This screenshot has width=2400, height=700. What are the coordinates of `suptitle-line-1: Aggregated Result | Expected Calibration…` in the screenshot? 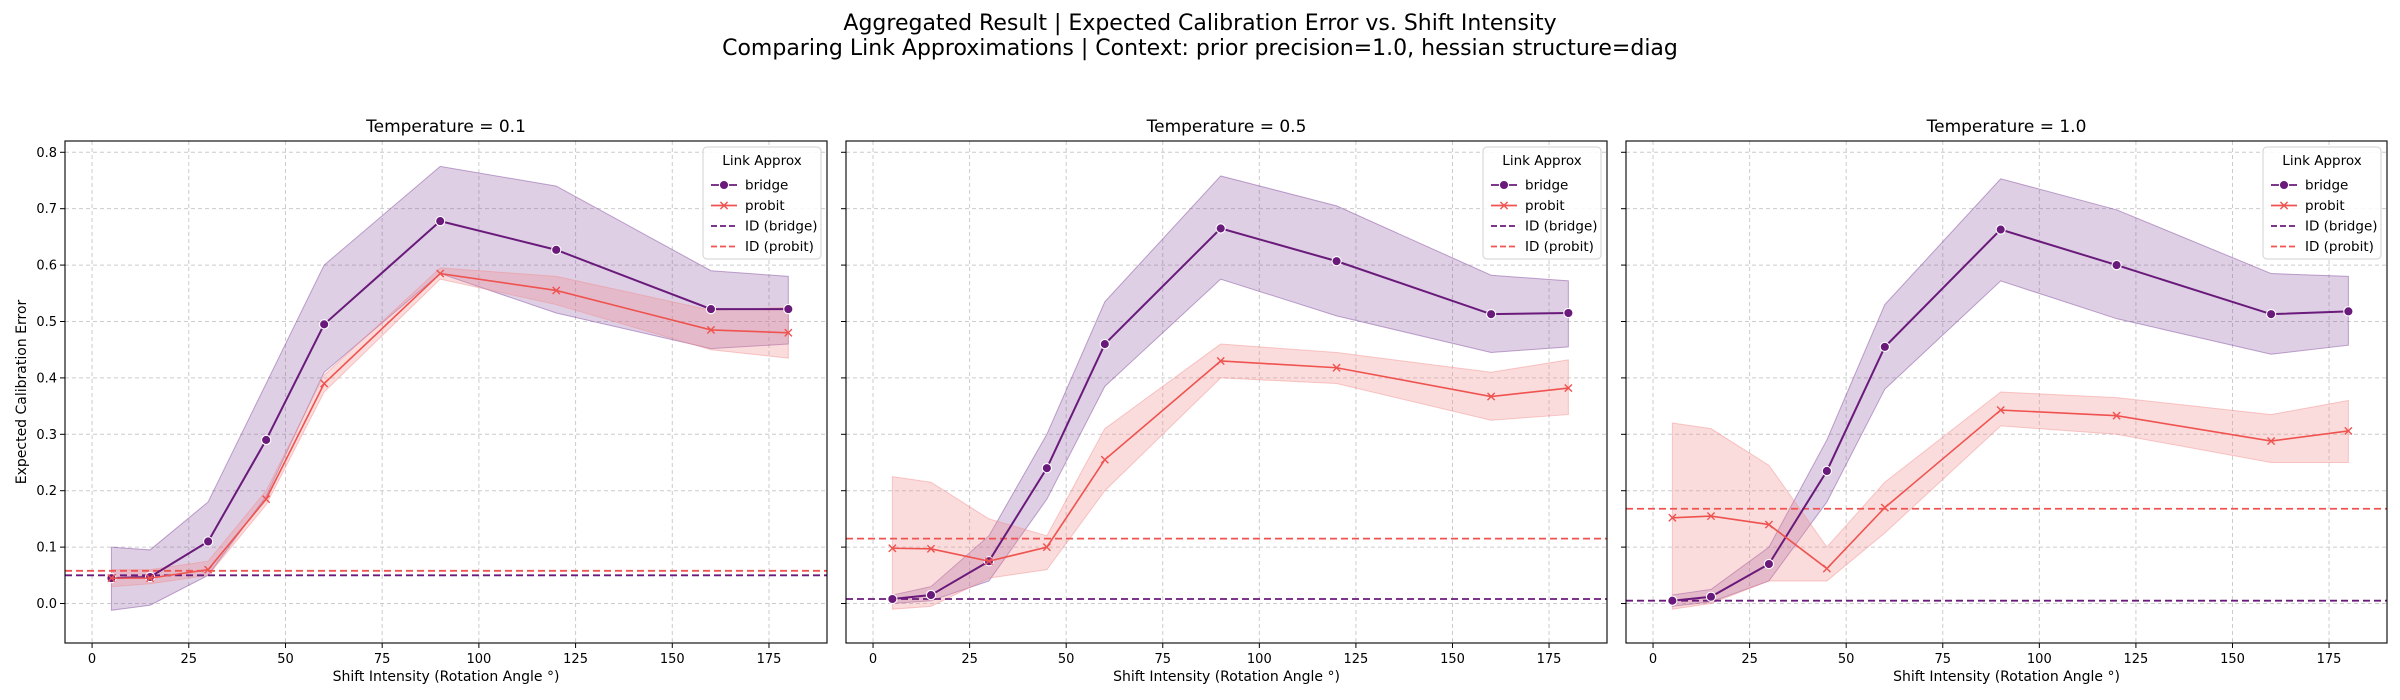 It's located at (1199, 23).